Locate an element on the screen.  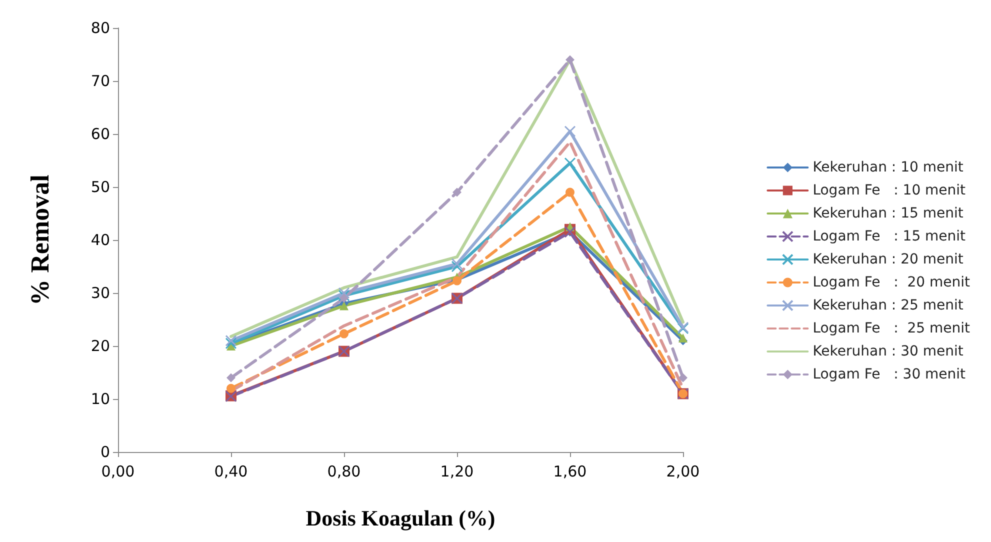
legend-label: Kekeruhan : 30 menit is located at coordinates (888, 352).